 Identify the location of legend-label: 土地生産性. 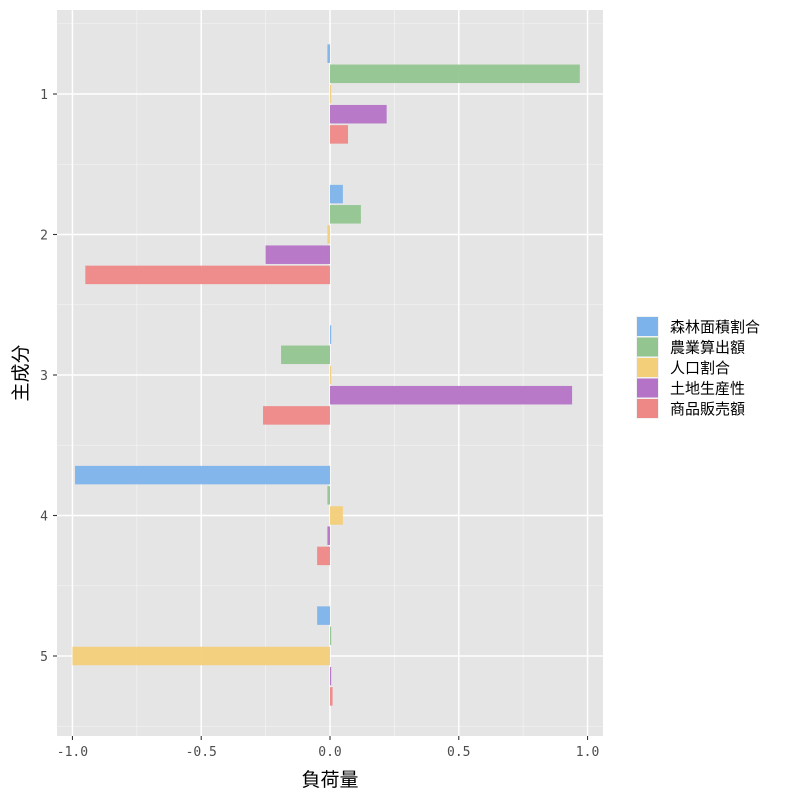
(707, 389).